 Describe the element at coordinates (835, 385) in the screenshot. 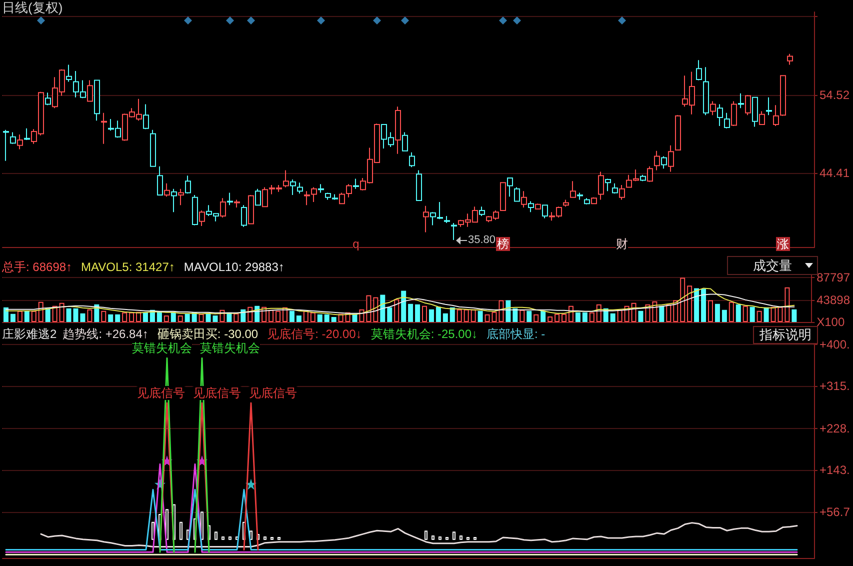

I see `y-tick-label: +315.` at that location.